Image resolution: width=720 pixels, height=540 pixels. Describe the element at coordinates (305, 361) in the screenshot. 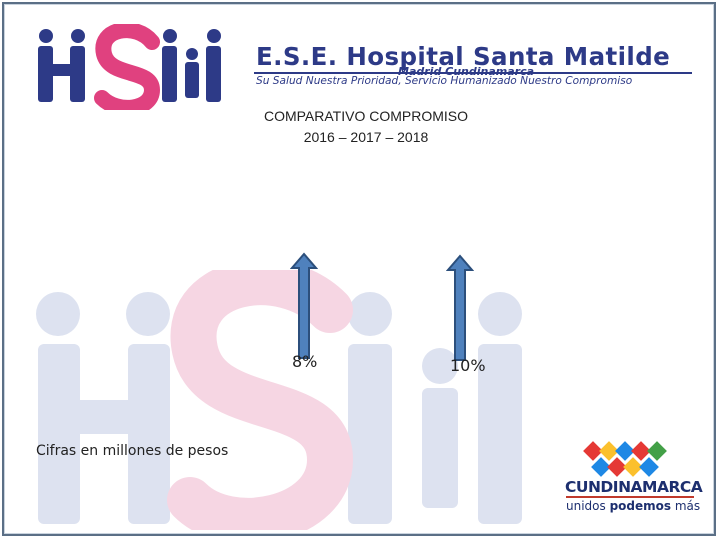

I see `indicator-value: 8%` at that location.